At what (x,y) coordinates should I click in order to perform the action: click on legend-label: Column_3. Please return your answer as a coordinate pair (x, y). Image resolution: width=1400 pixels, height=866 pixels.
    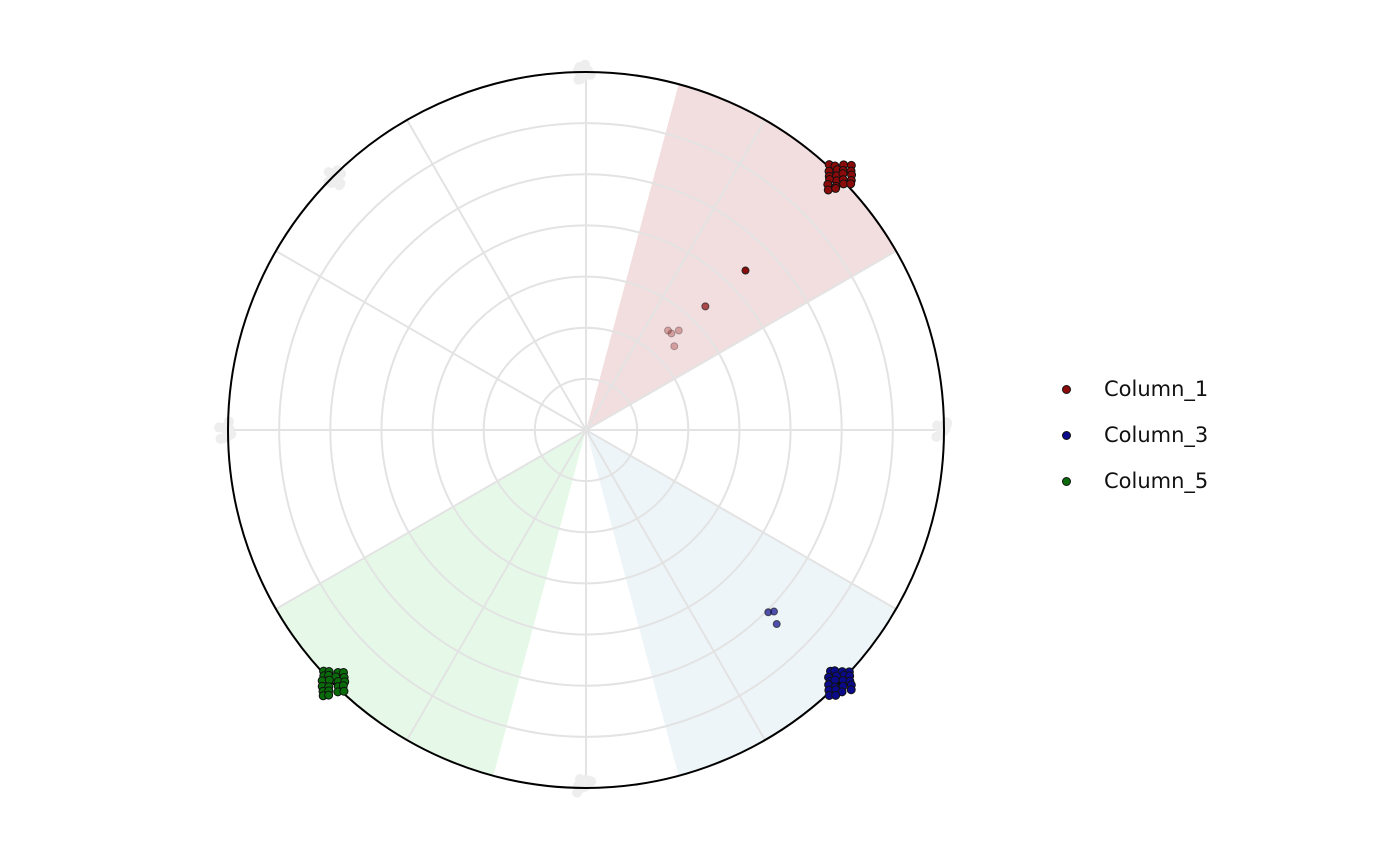
    Looking at the image, I should click on (1156, 435).